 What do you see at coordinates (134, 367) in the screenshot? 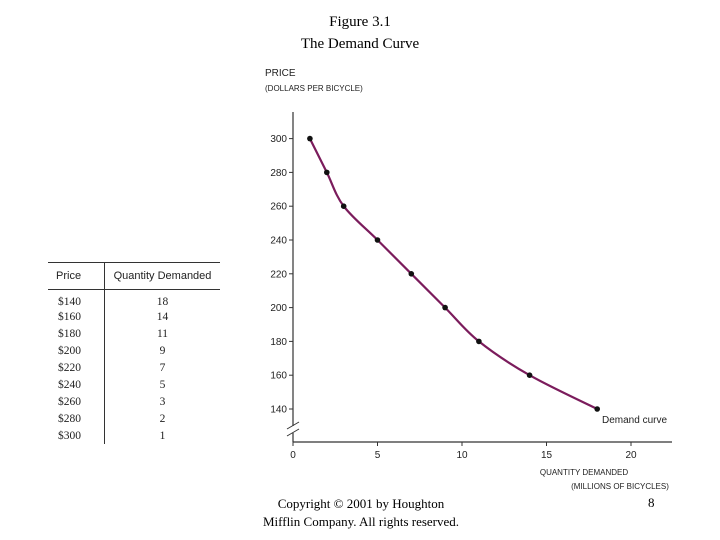
I see `table-row: $220 7` at bounding box center [134, 367].